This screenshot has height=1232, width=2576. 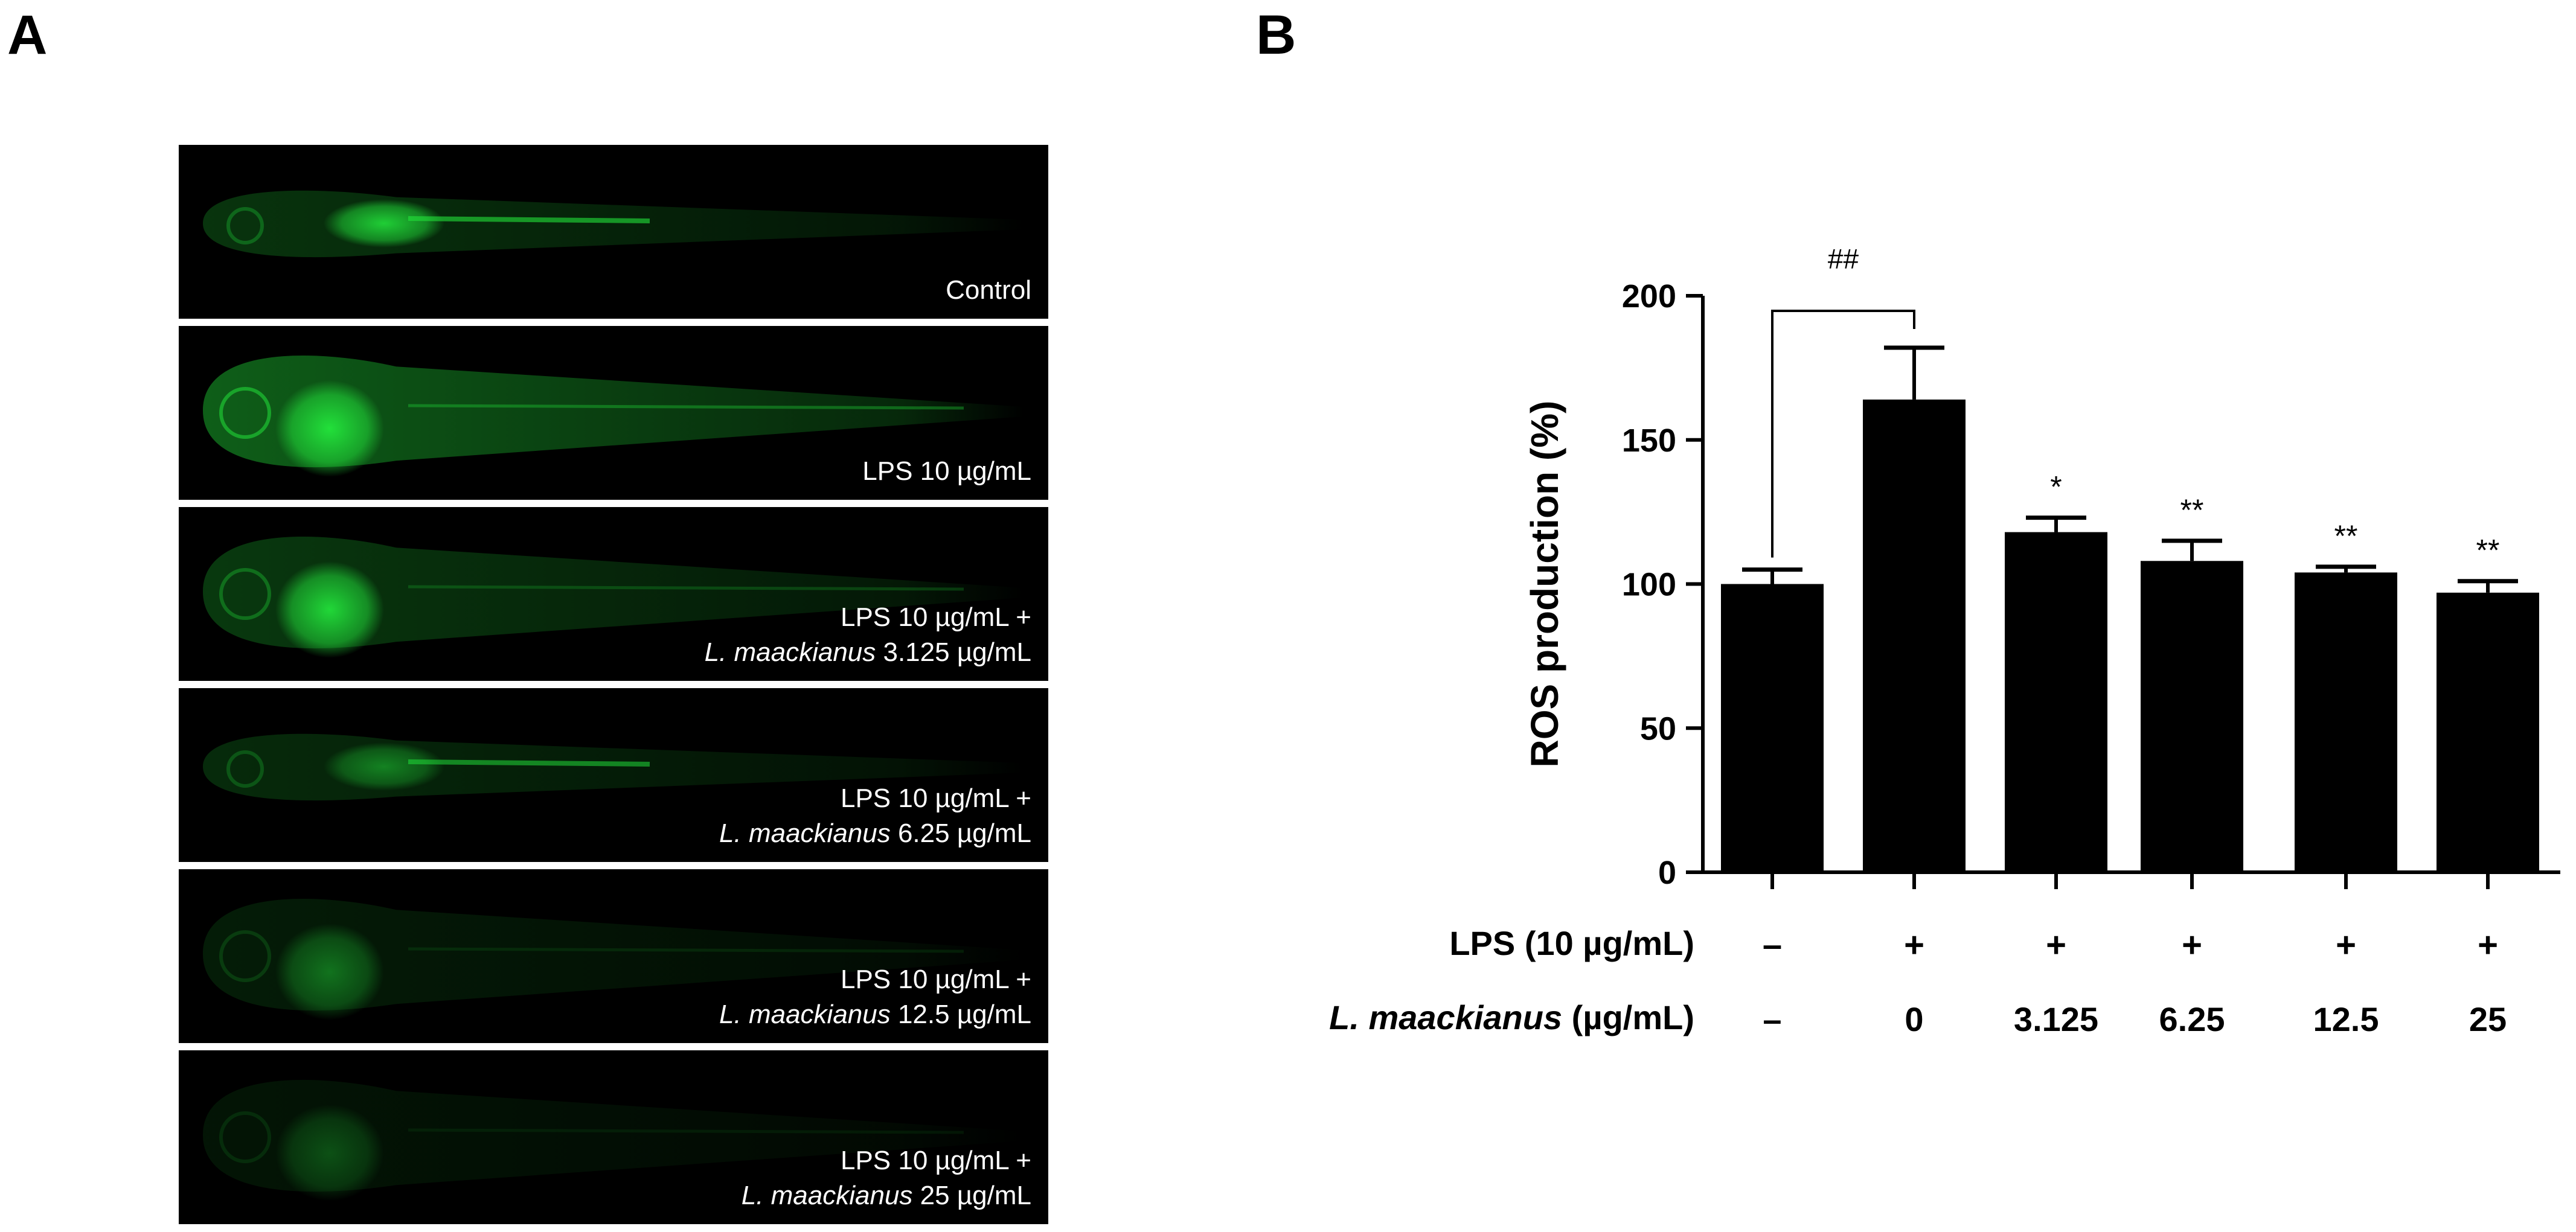 What do you see at coordinates (1628, 1017) in the screenshot?
I see `lm-row-label-unit: (µg/mL)` at bounding box center [1628, 1017].